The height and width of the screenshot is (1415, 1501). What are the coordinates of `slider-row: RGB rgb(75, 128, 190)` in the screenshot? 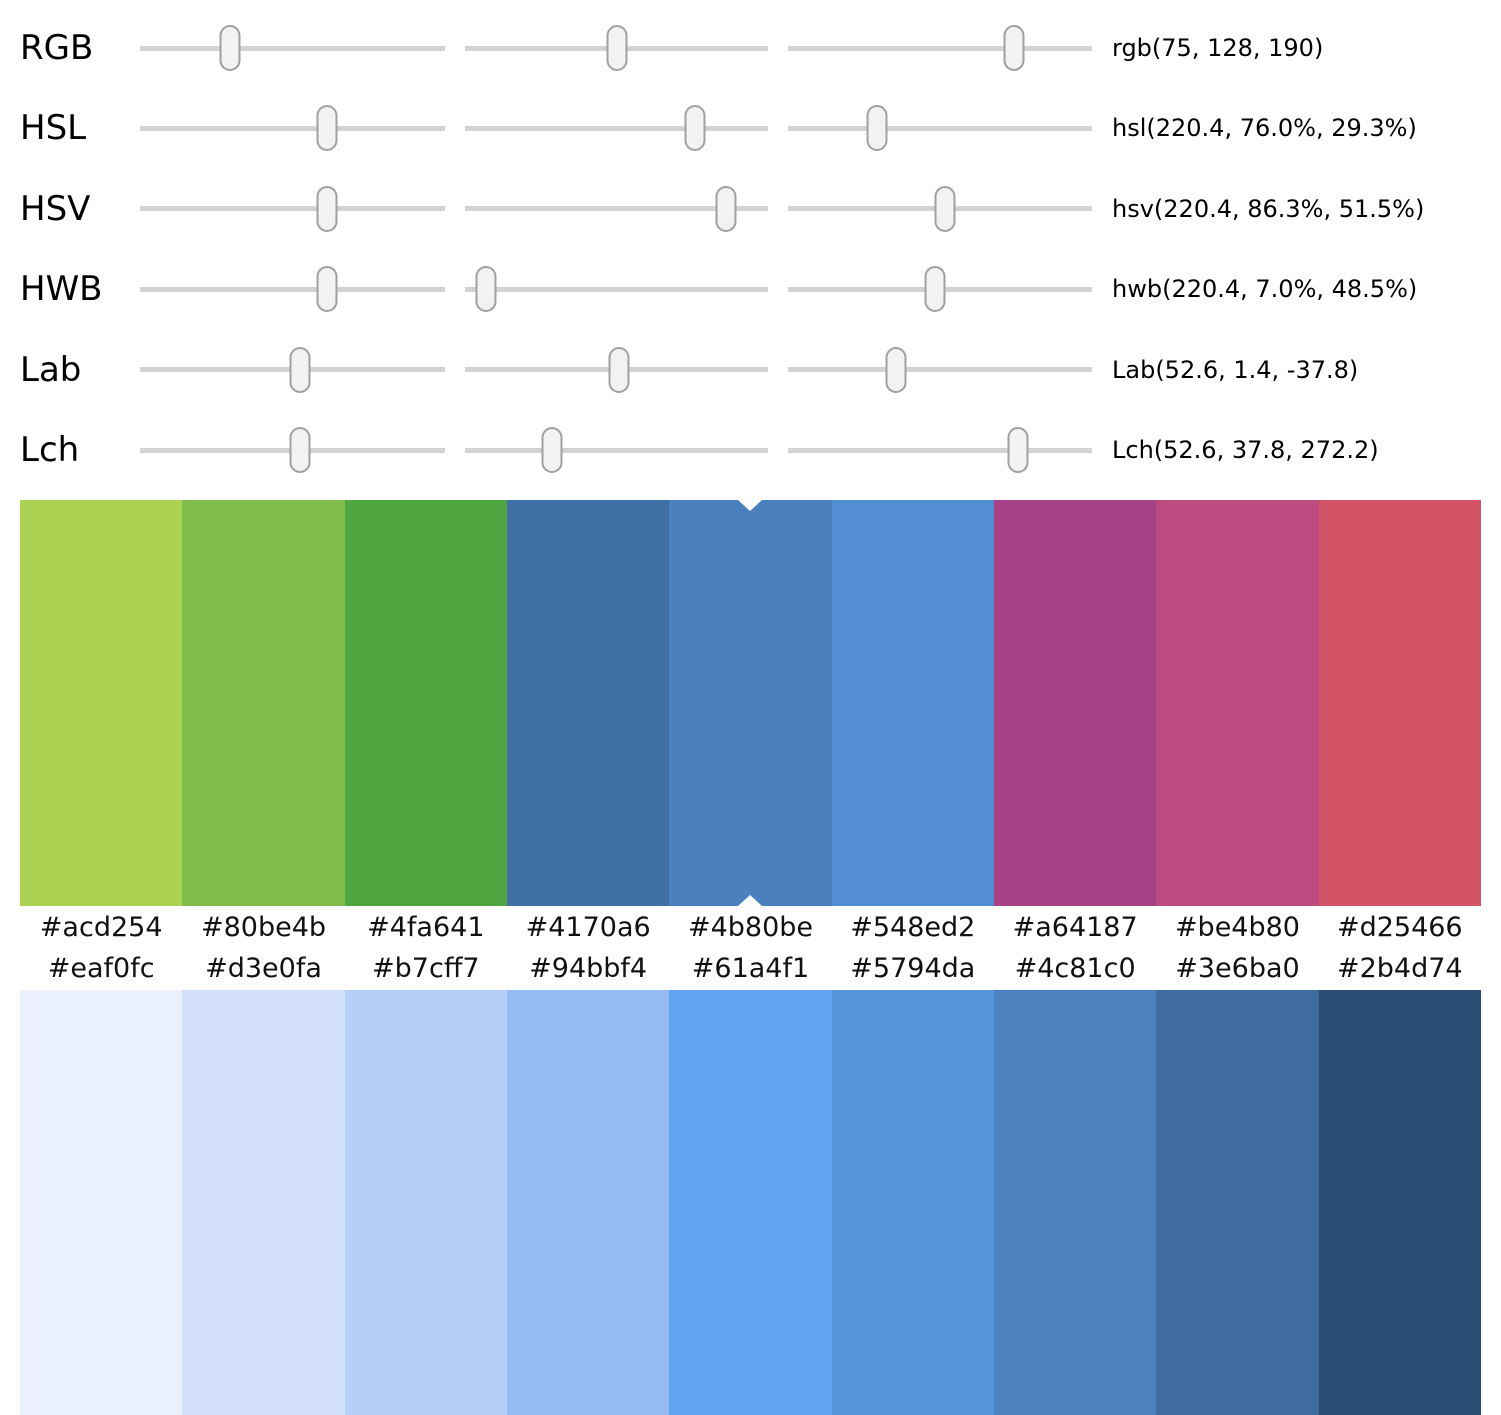 It's located at (750, 48).